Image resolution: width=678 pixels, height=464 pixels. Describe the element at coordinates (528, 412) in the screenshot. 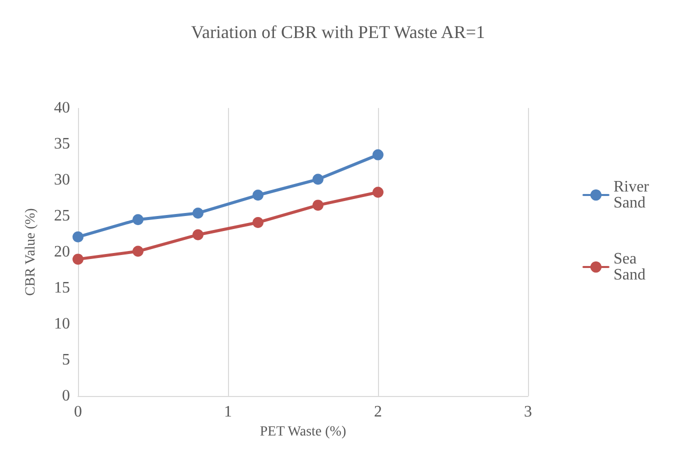

I see `x-tick-label: 3` at that location.